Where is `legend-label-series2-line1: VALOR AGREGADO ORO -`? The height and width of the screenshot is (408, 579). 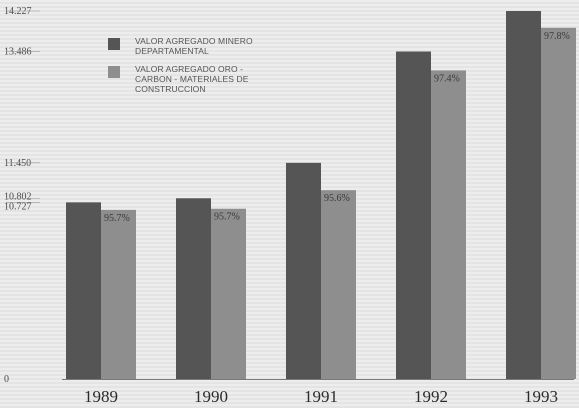 legend-label-series2-line1: VALOR AGREGADO ORO - is located at coordinates (189, 69).